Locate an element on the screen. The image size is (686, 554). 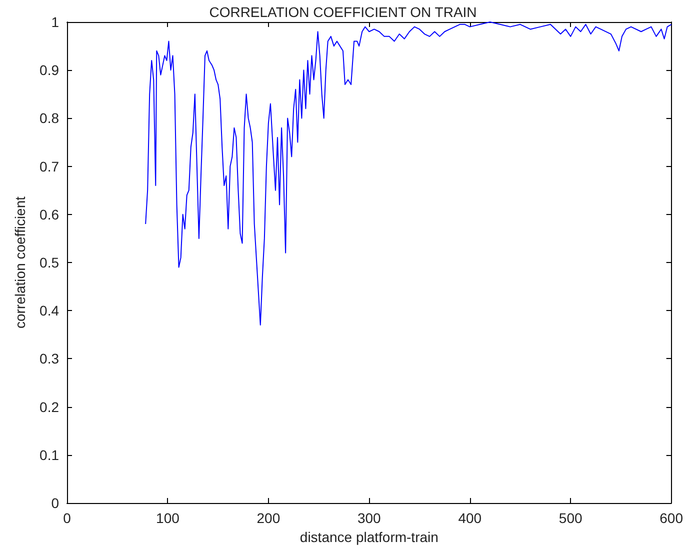
y-tick-label: 0.6 is located at coordinates (50, 214).